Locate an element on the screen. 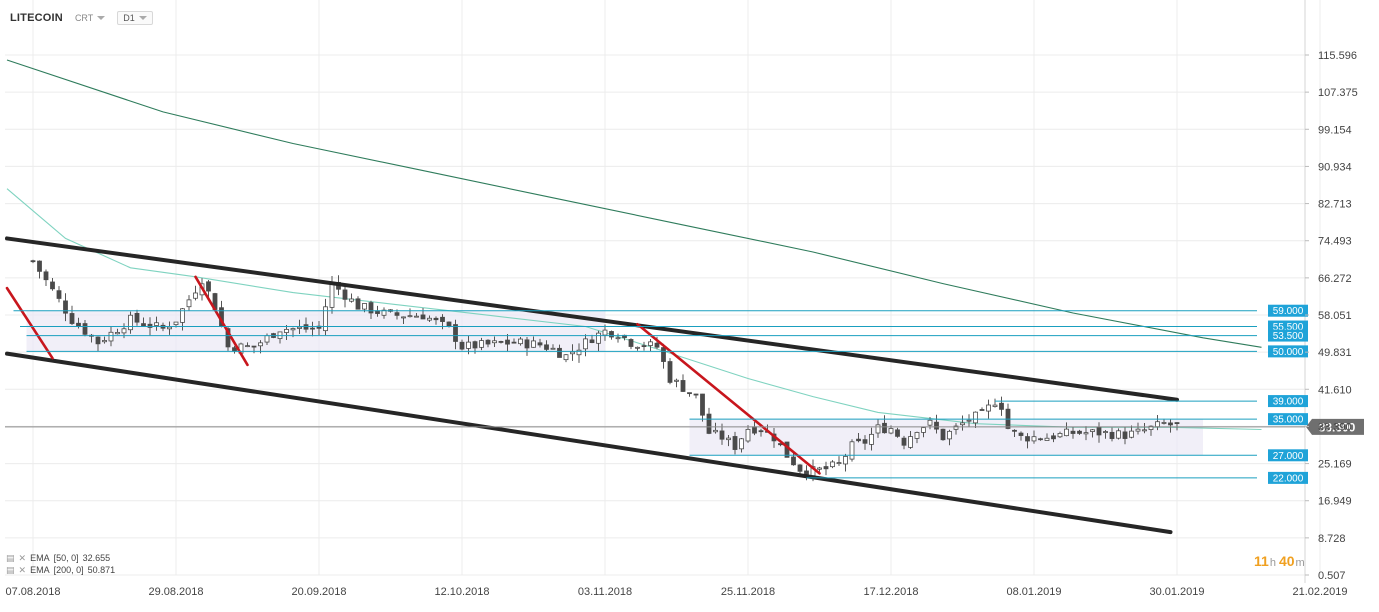 Image resolution: width=1379 pixels, height=612 pixels. trend-line-red is located at coordinates (29, 323).